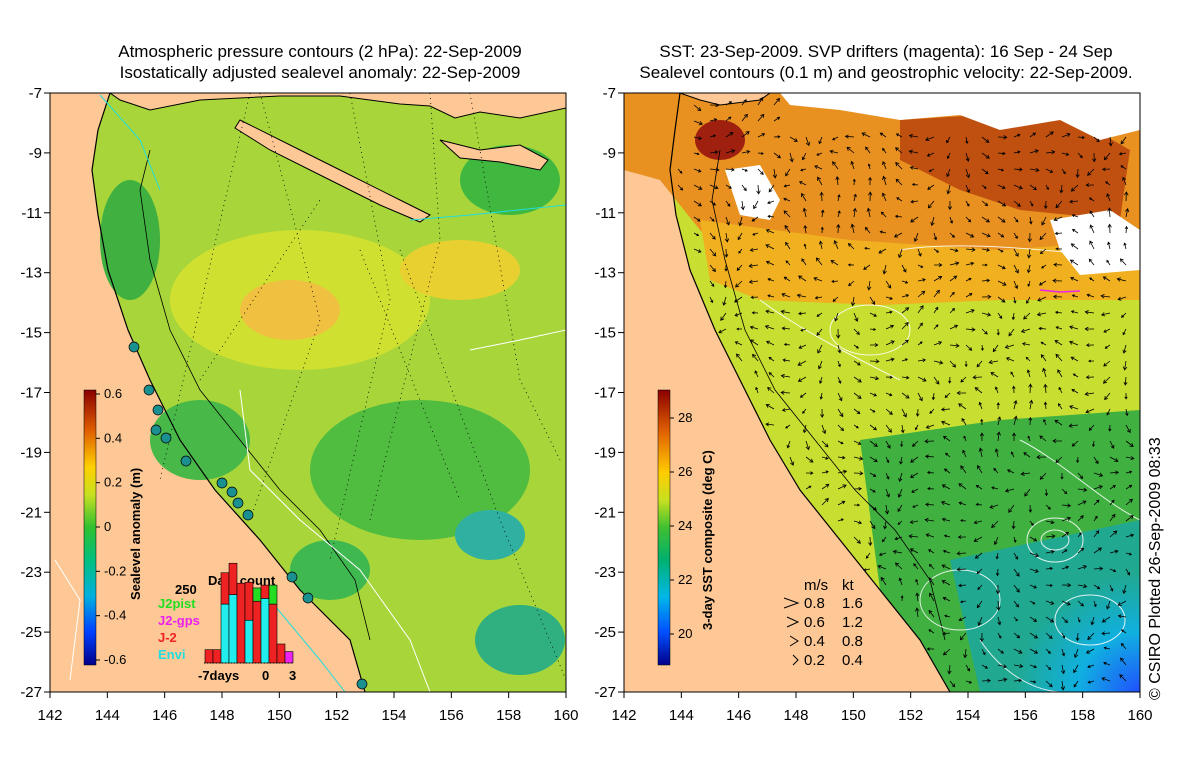  Describe the element at coordinates (265, 675) in the screenshot. I see `data-count-axis-zero: 0` at that location.